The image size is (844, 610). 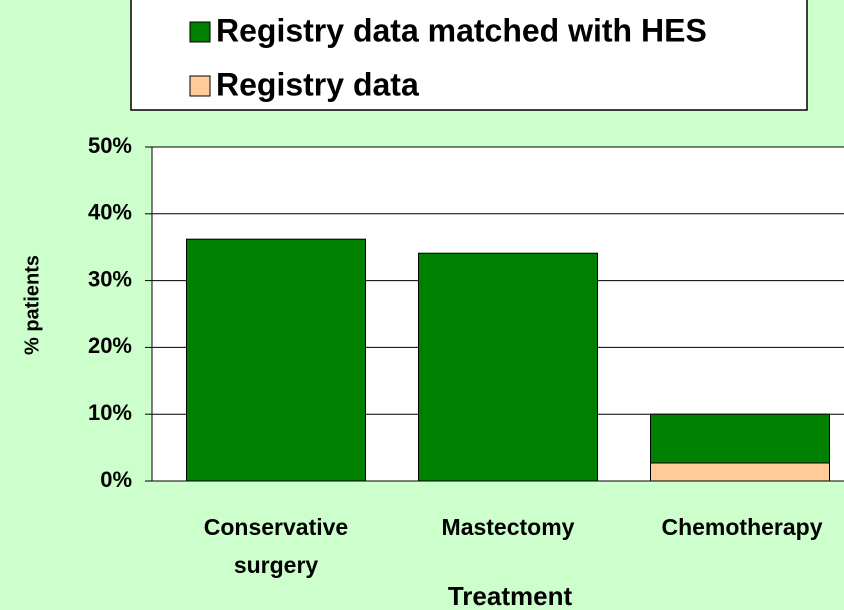 I want to click on legend-label: Registry data matched with HES, so click(x=461, y=30).